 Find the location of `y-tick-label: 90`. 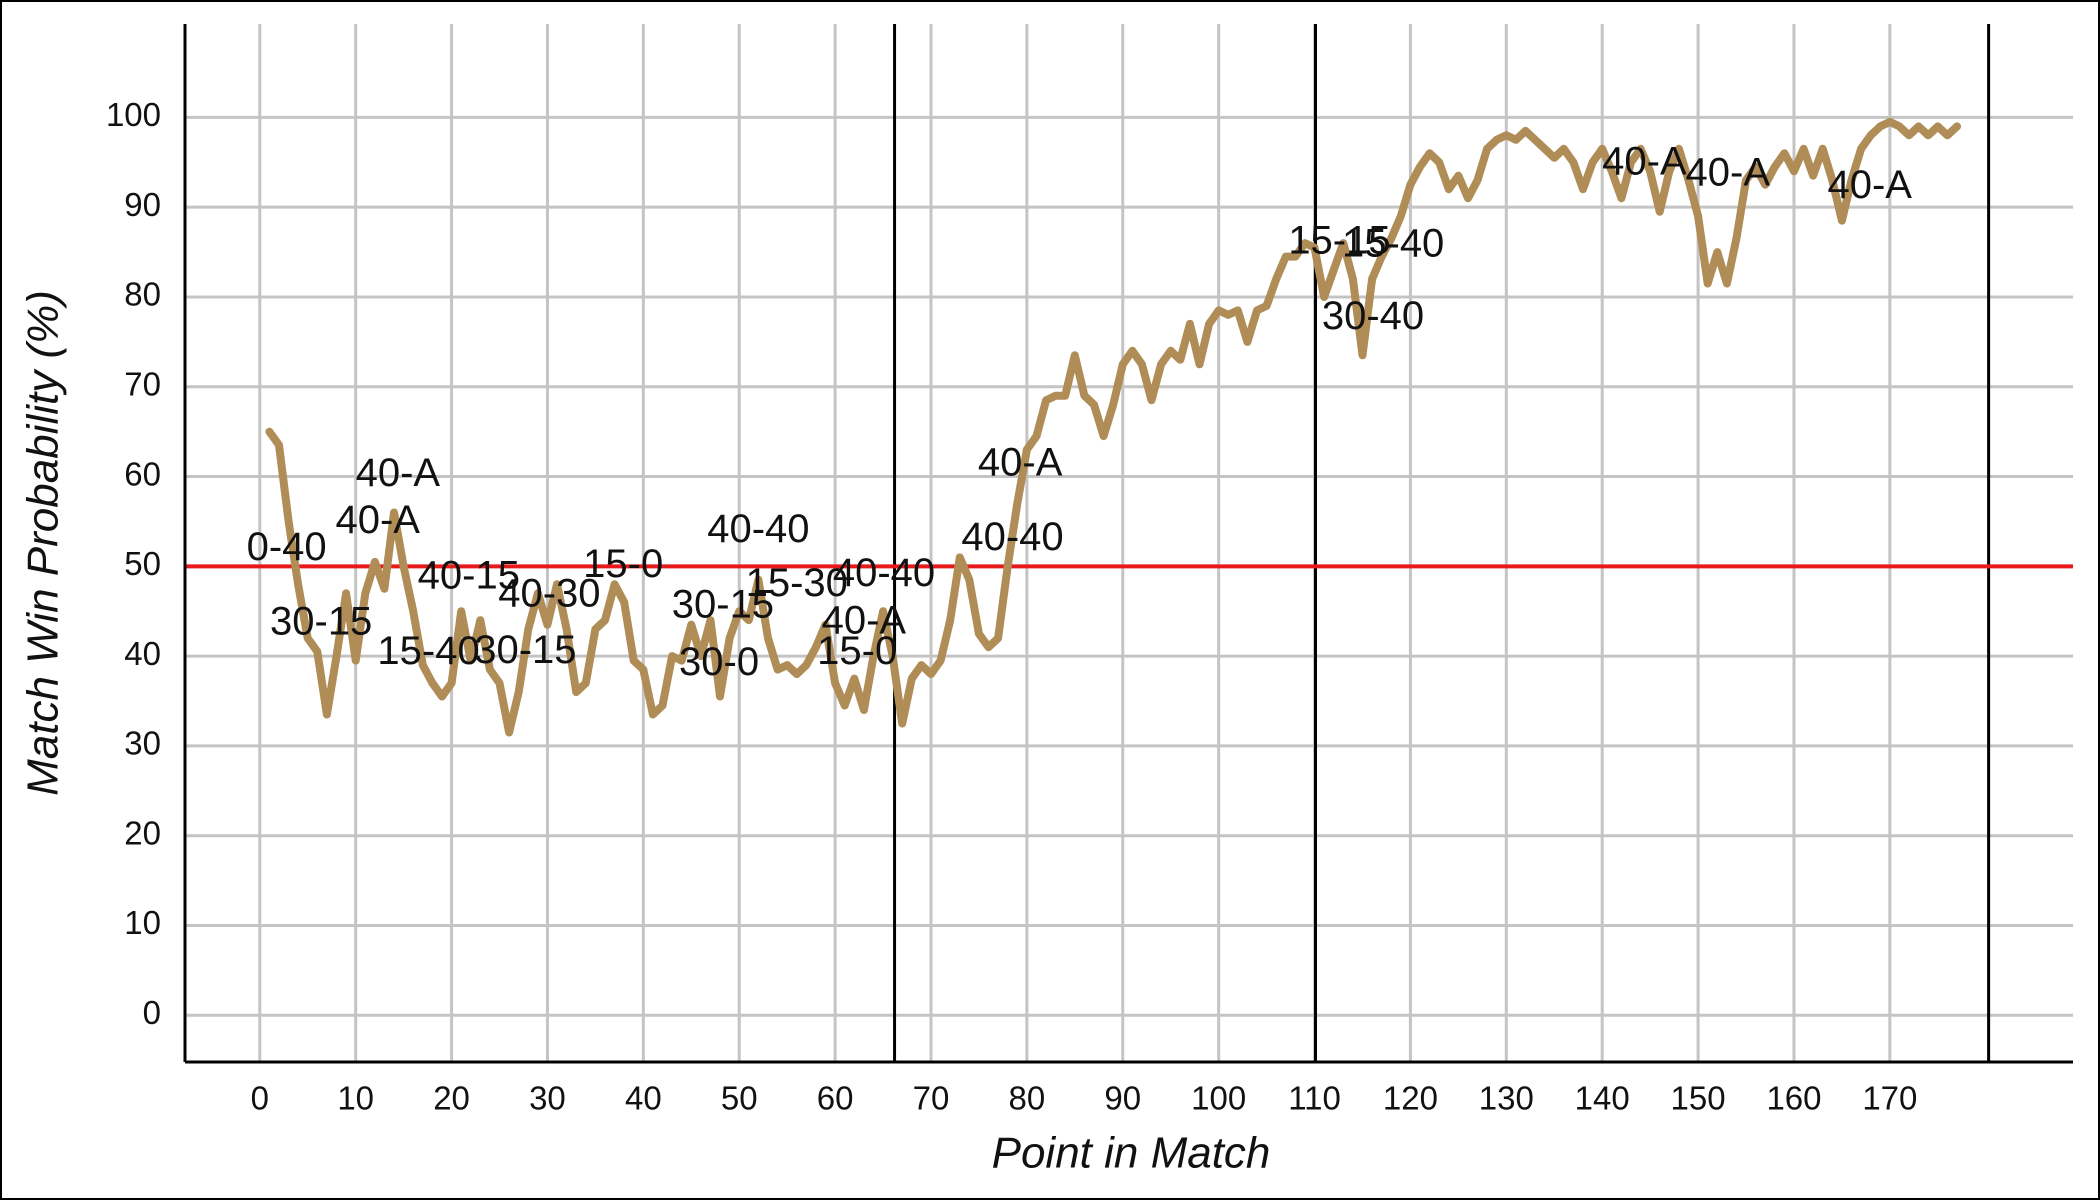

y-tick-label: 90 is located at coordinates (142, 204).